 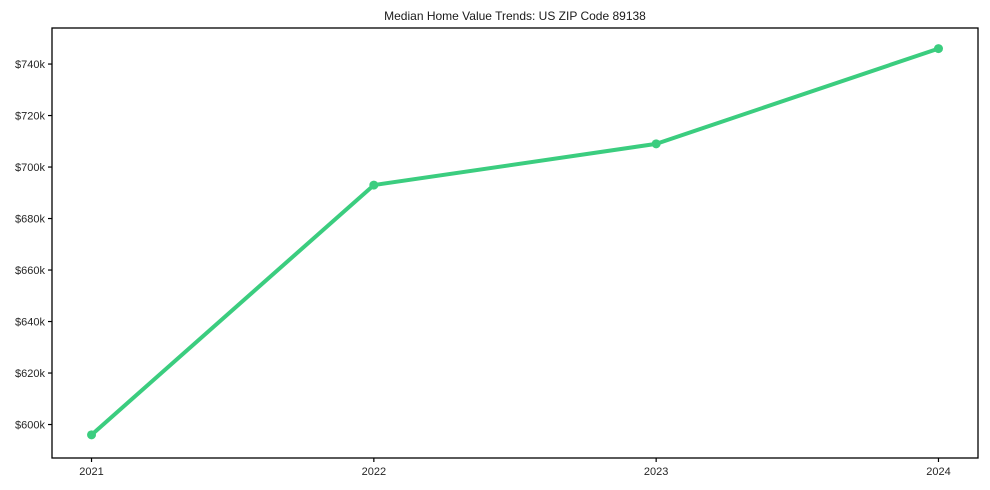 I want to click on y-tick-label: $700k, so click(x=30, y=168).